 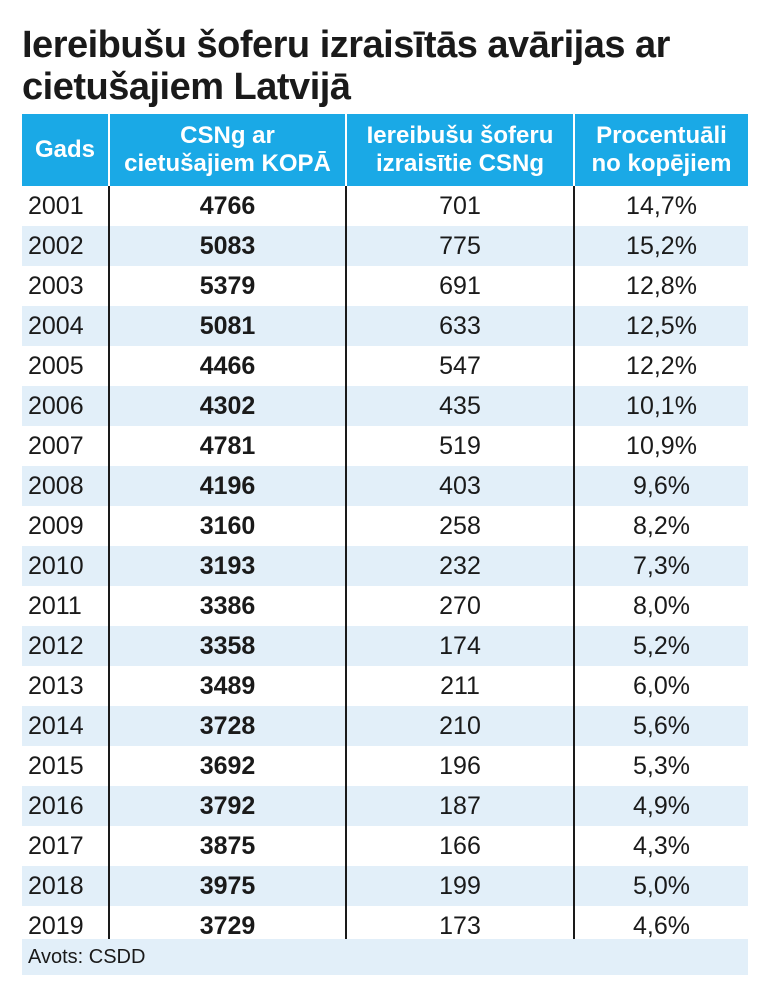 What do you see at coordinates (65, 726) in the screenshot?
I see `cell-year: 2014` at bounding box center [65, 726].